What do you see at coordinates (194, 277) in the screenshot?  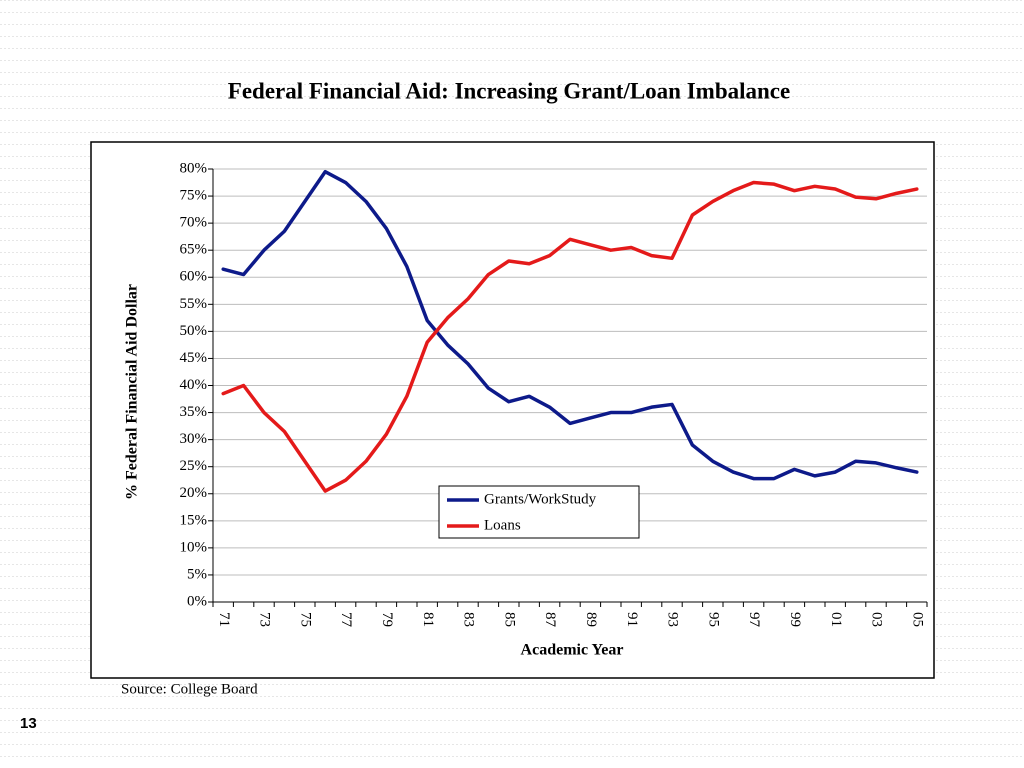 I see `y-tick-label: 60%` at bounding box center [194, 277].